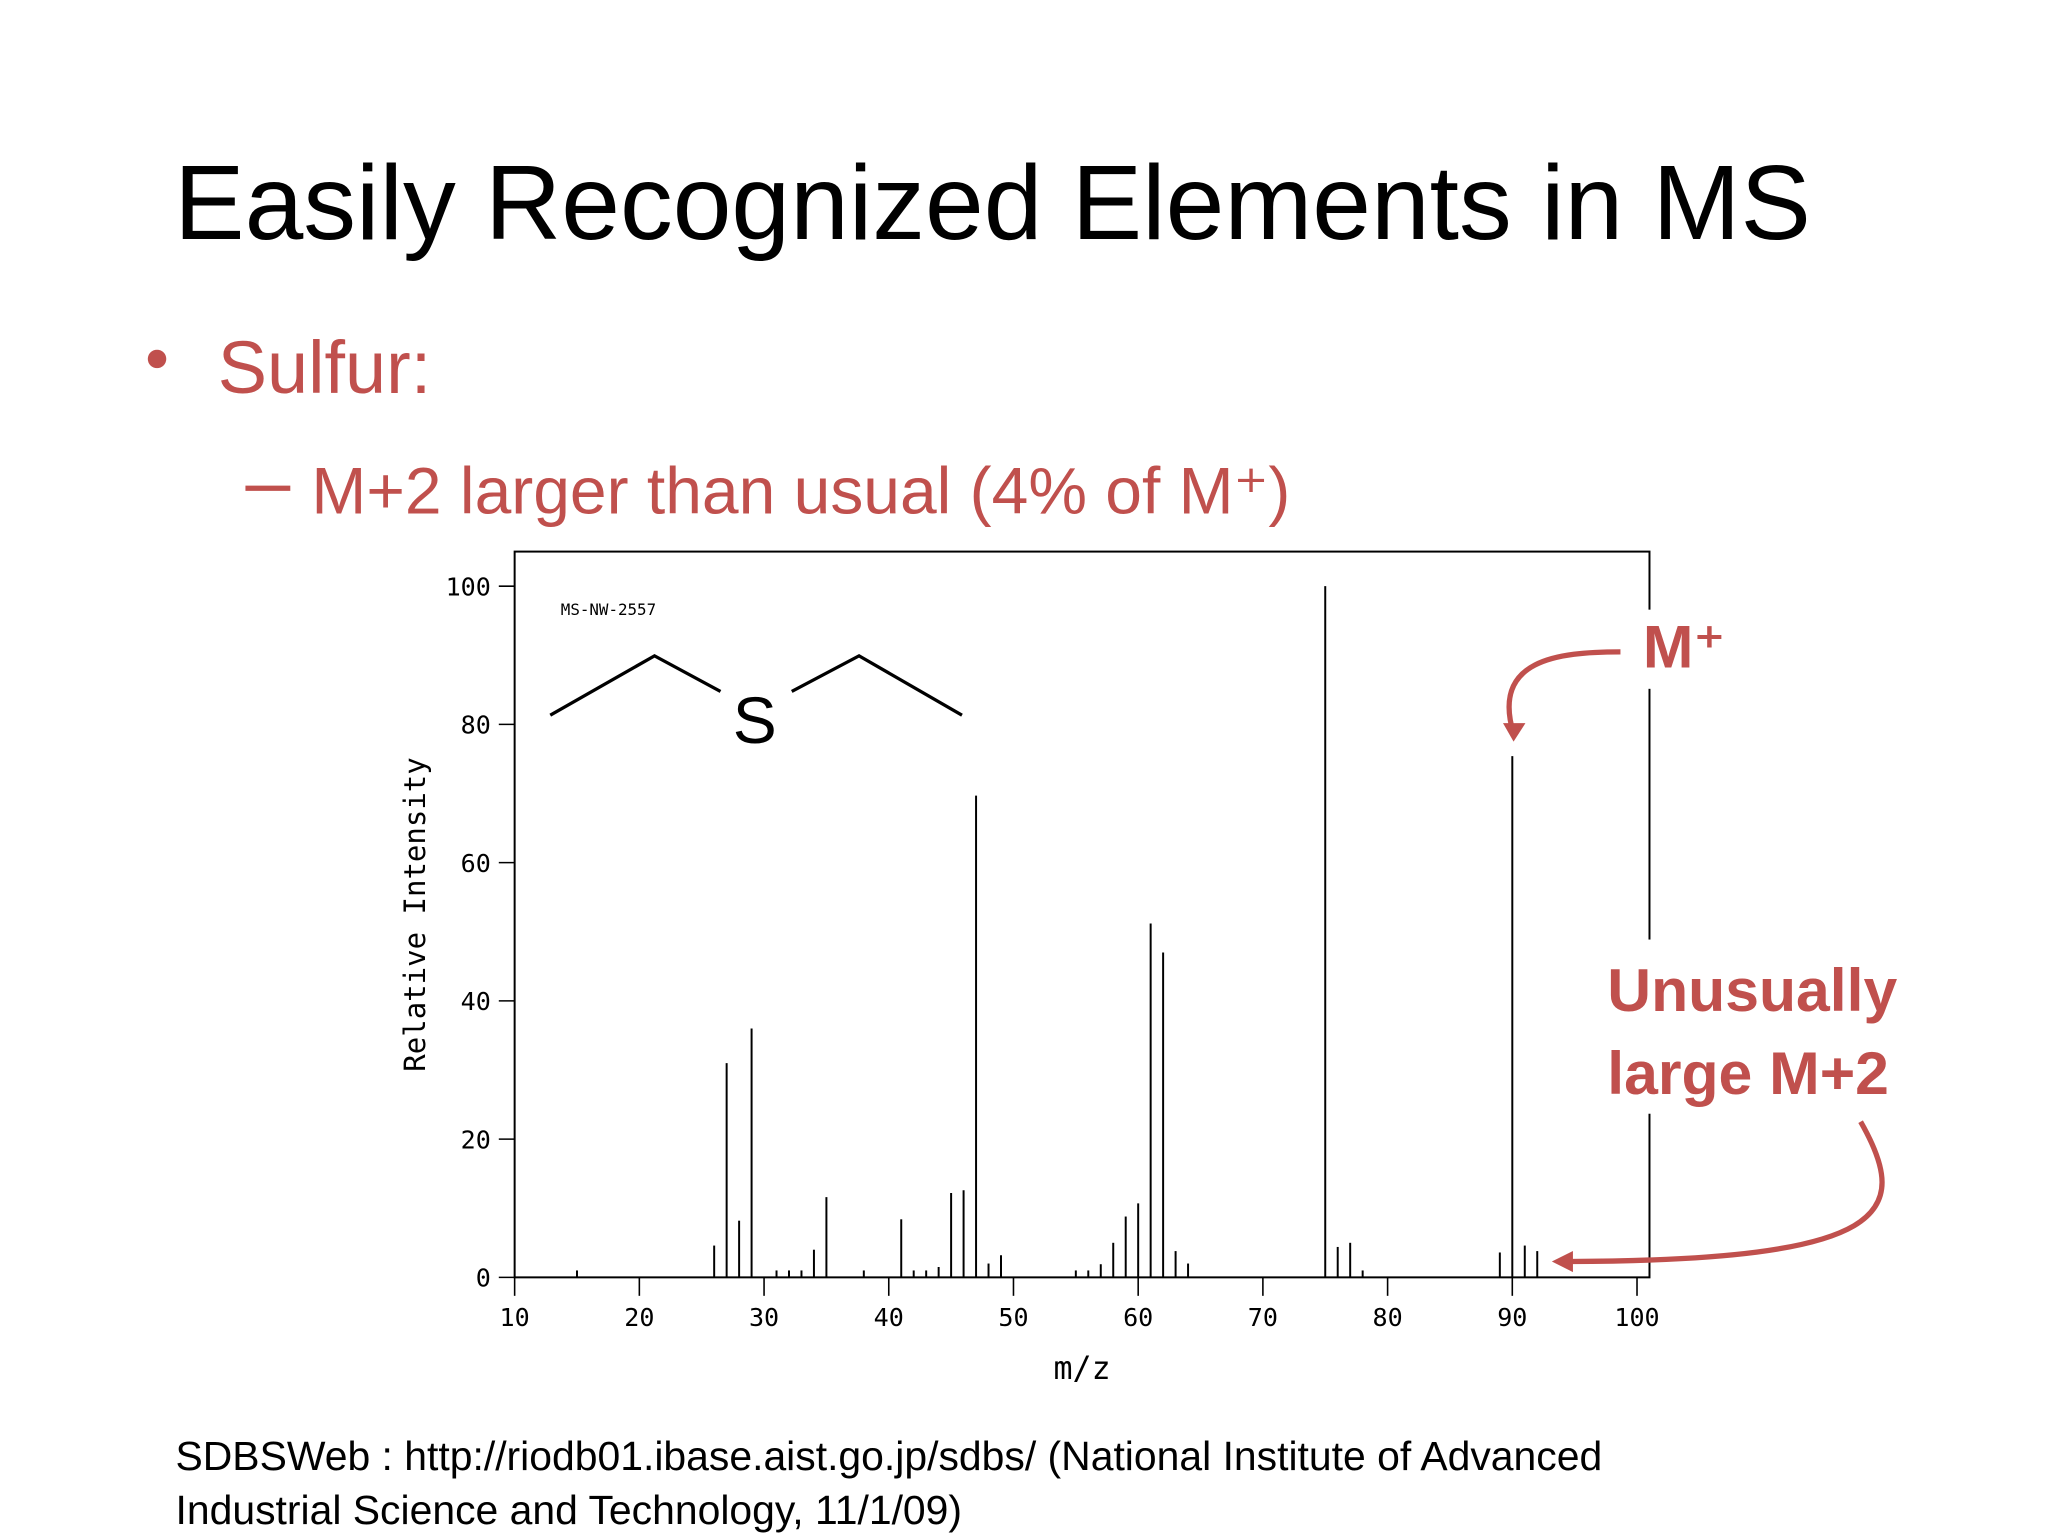  What do you see at coordinates (483, 1278) in the screenshot?
I see `y-tick-label: 0` at bounding box center [483, 1278].